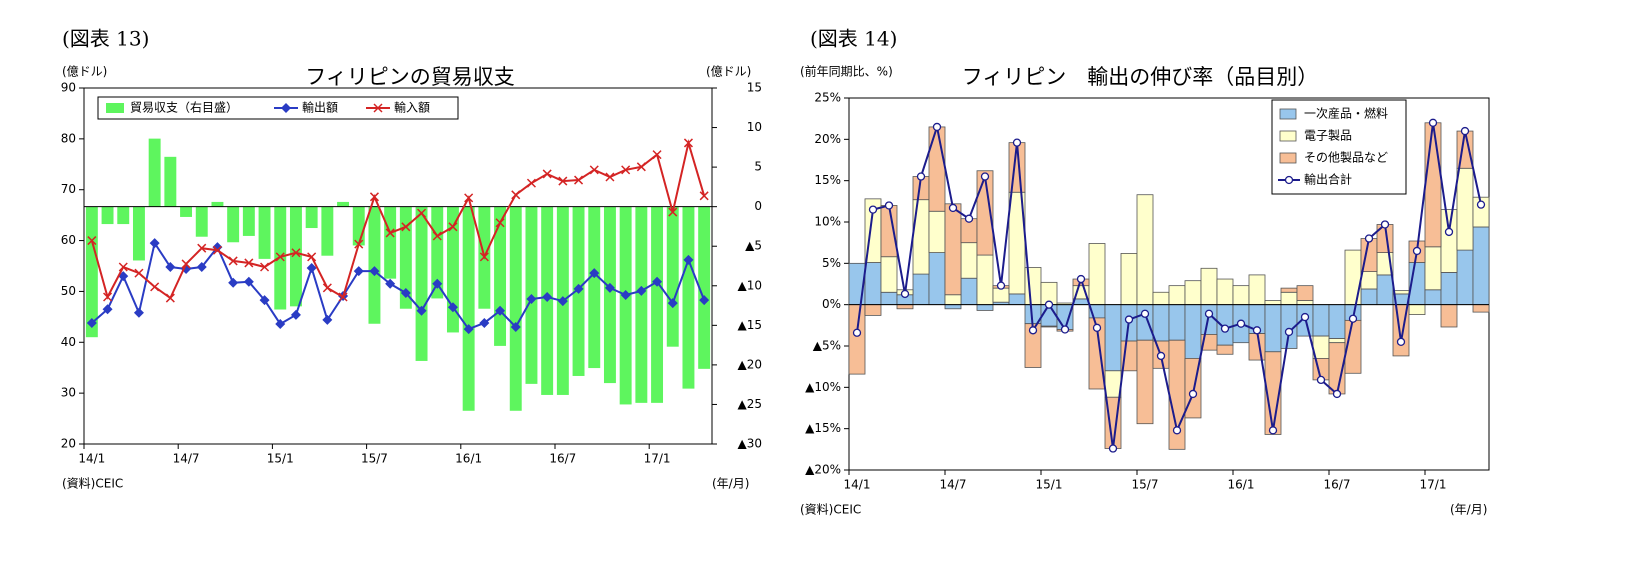  I want to click on y2-tick-label: ▲25, so click(750, 404).